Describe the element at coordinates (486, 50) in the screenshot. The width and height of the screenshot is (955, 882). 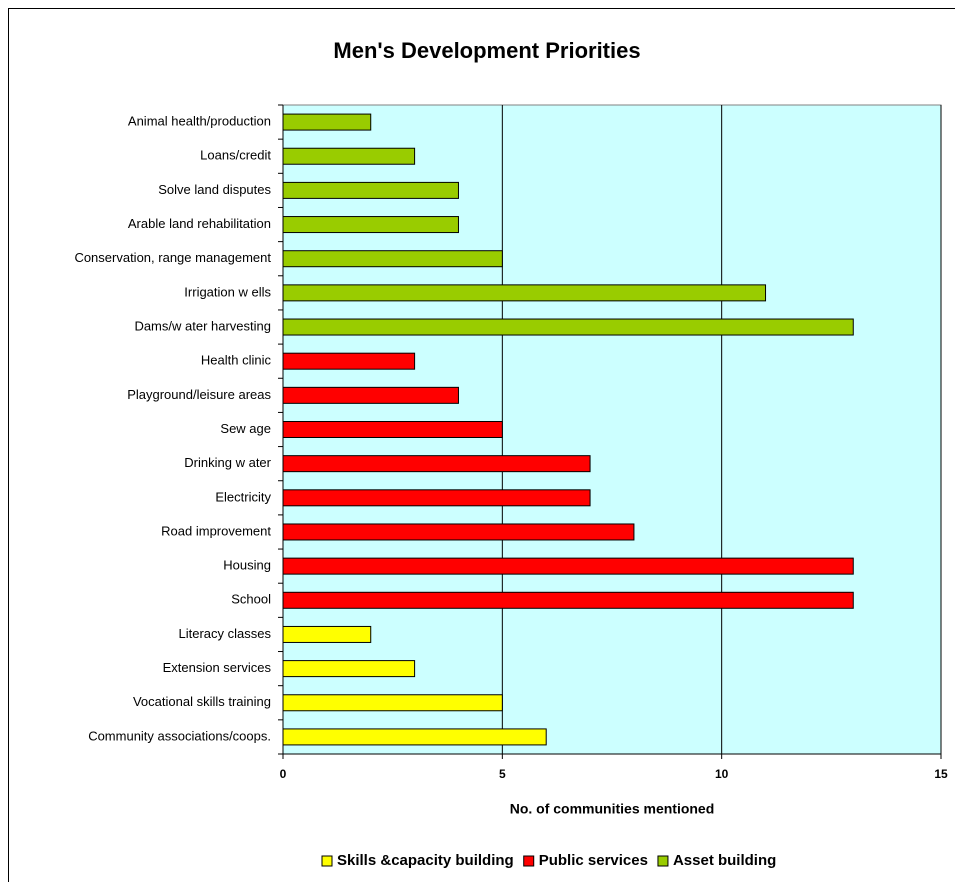
I see `chart-title: Men's Development Priorities` at that location.